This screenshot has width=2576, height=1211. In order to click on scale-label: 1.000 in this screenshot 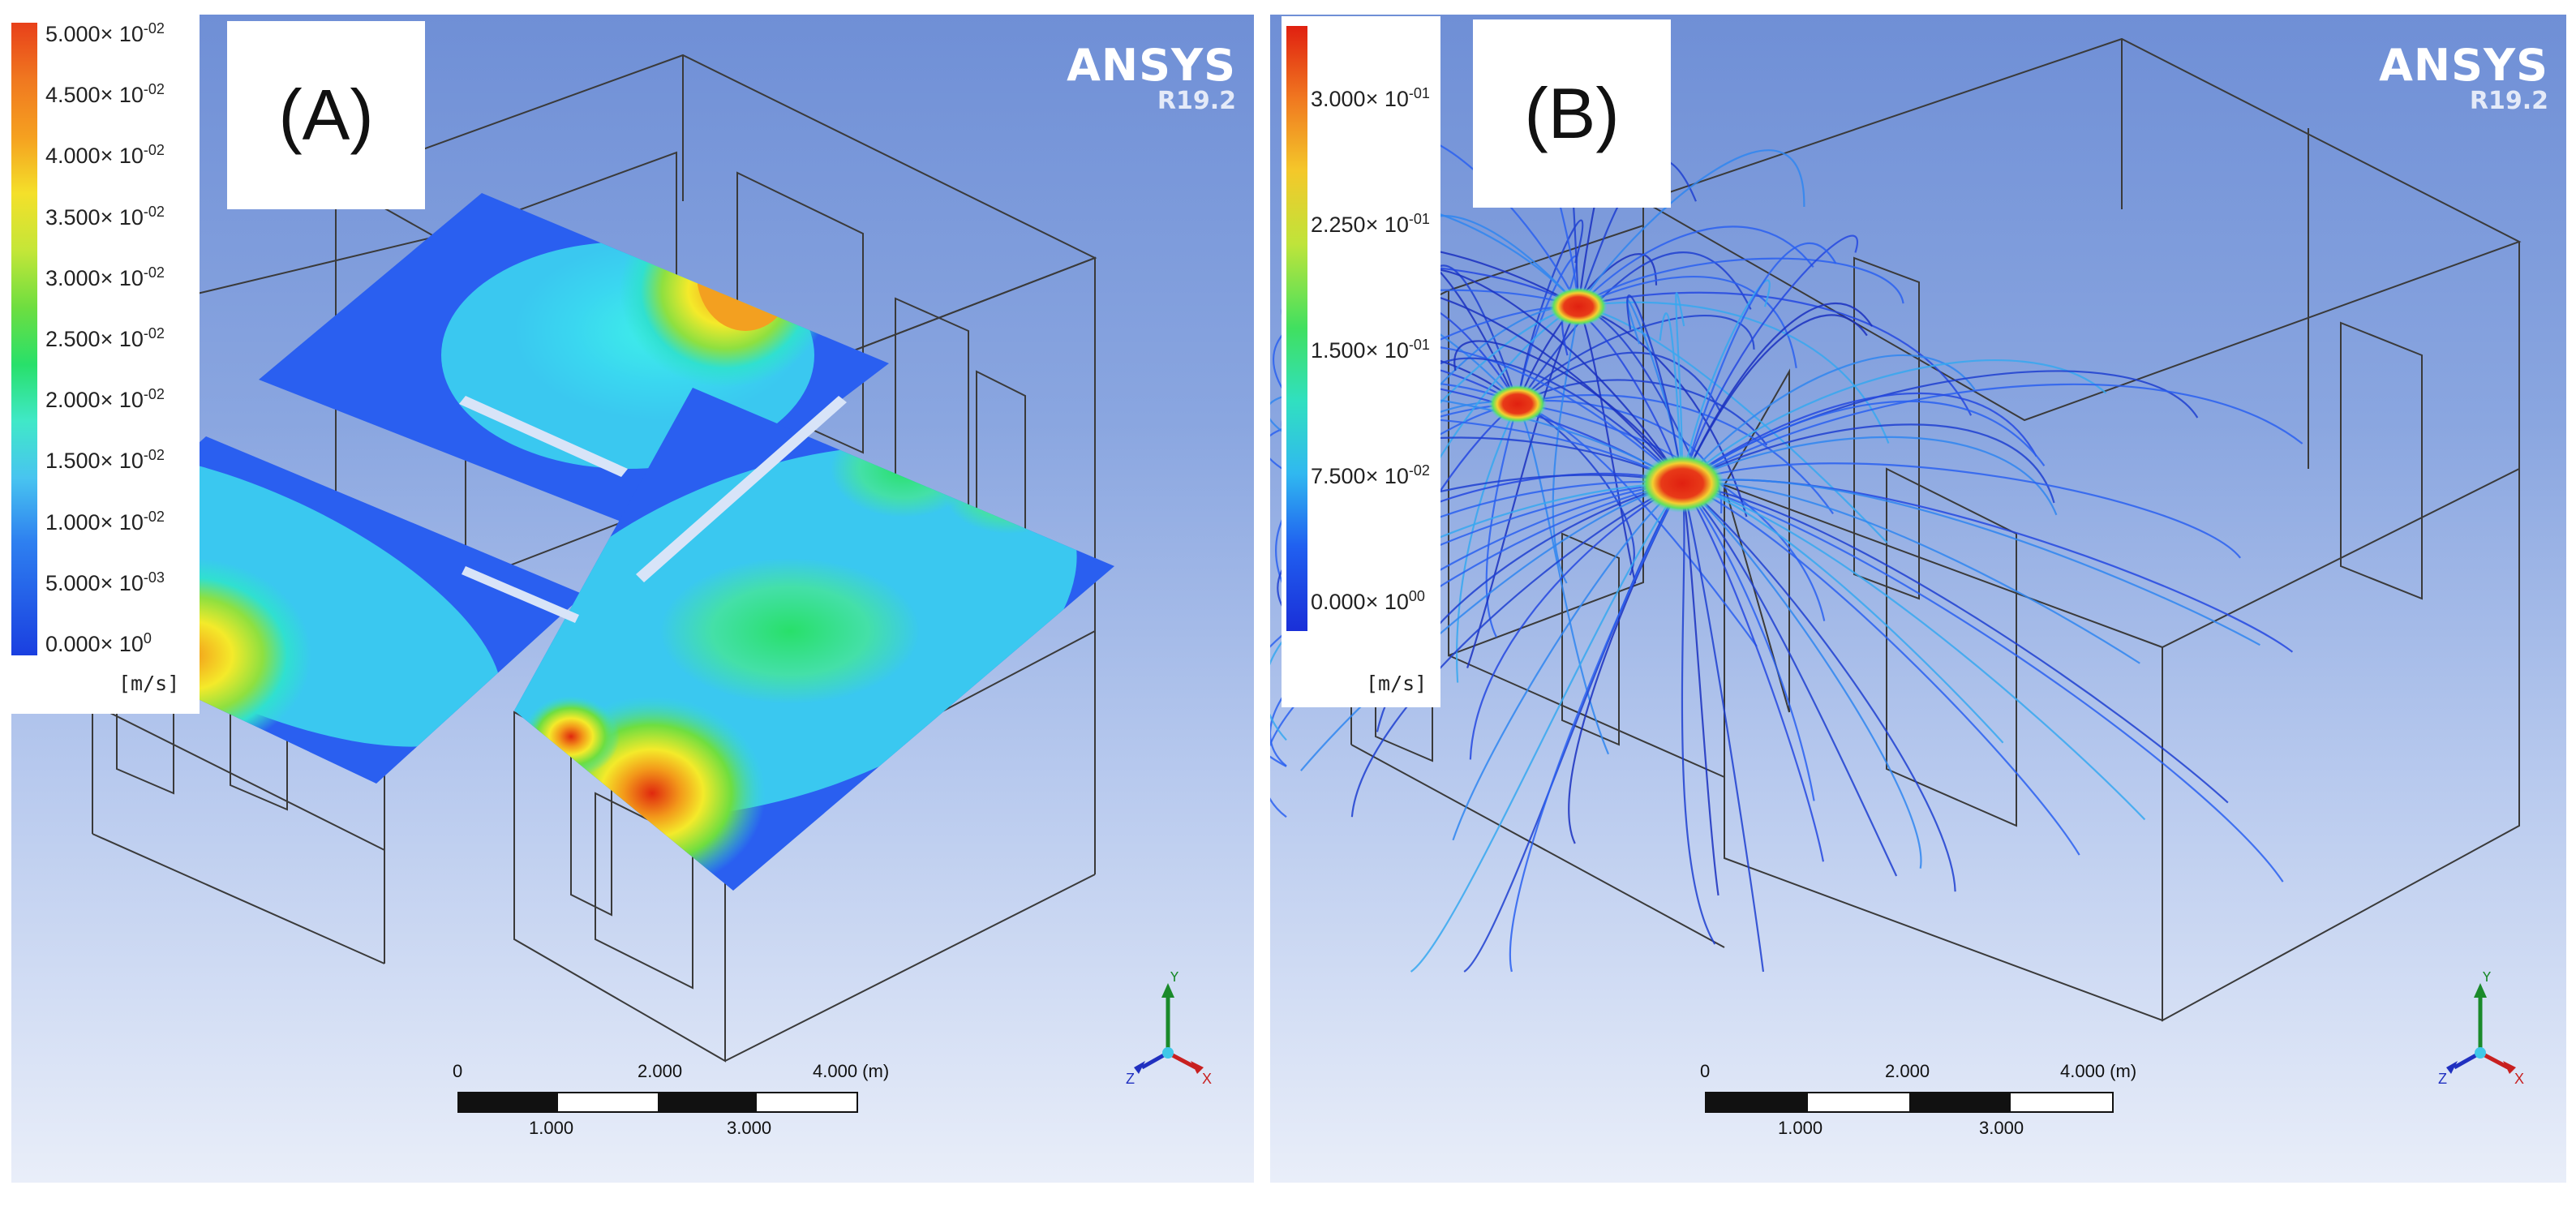, I will do `click(551, 1128)`.